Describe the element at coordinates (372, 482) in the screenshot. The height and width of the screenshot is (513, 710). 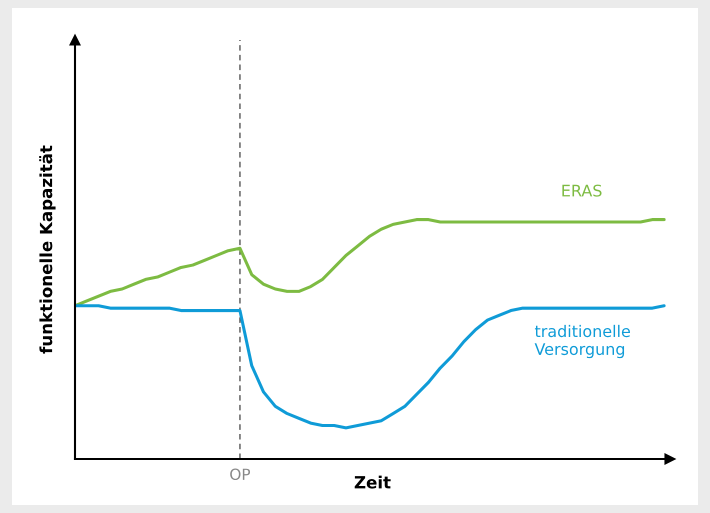
I see `x-axis-title: Zeit` at that location.